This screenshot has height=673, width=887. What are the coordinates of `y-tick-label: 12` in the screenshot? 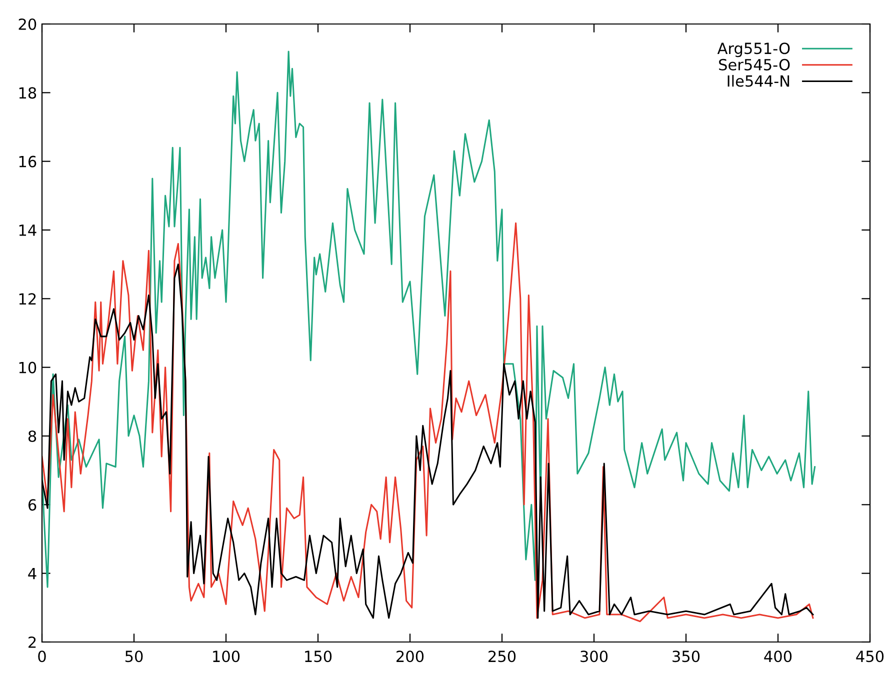 It's located at (27, 298).